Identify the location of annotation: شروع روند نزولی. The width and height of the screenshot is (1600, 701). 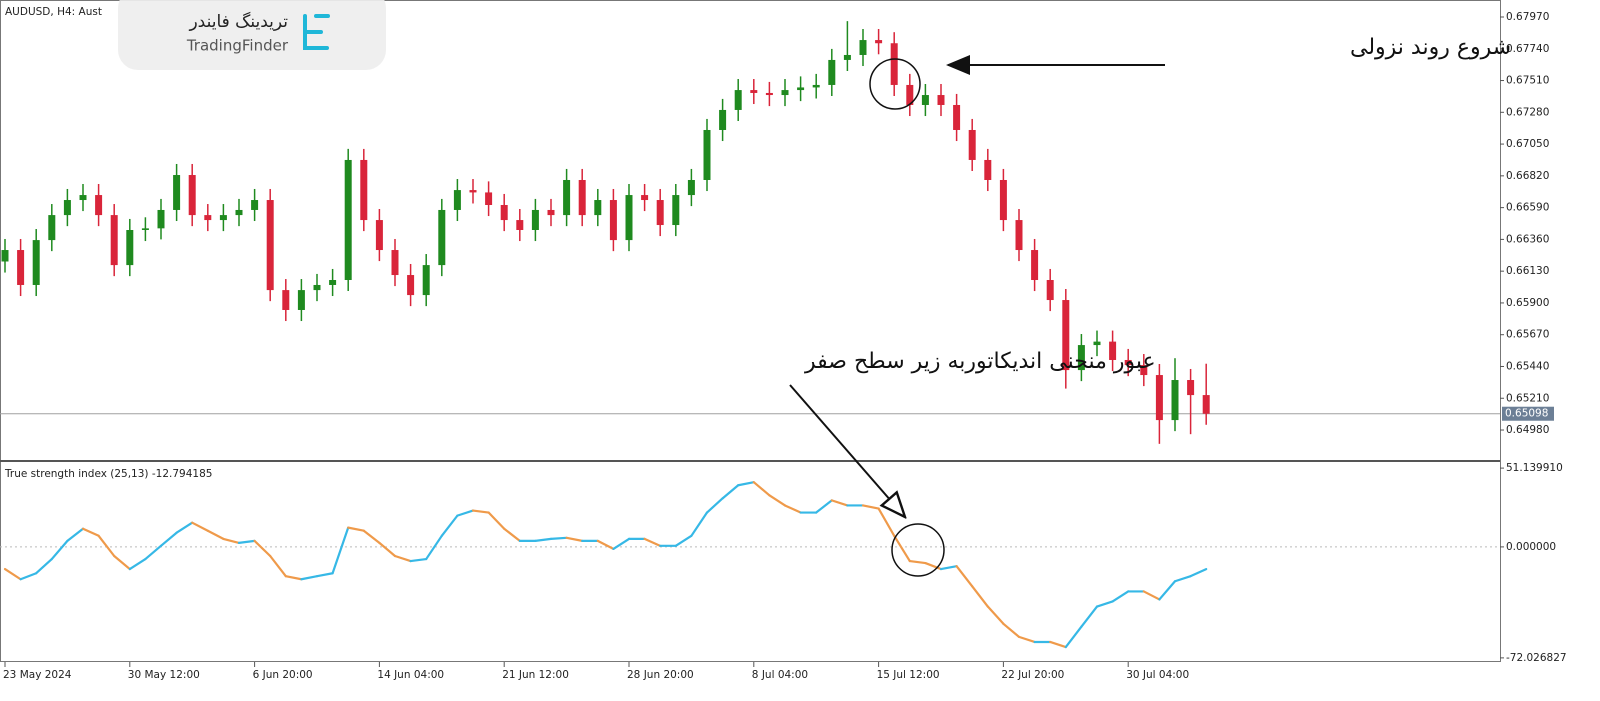
(1430, 47).